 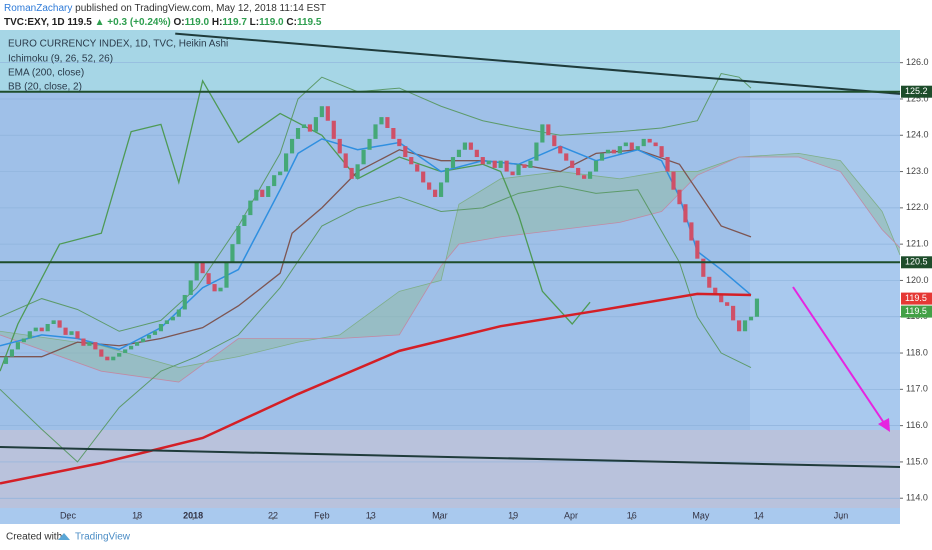 What do you see at coordinates (917, 62) in the screenshot?
I see `y-tick-label: 126.0` at bounding box center [917, 62].